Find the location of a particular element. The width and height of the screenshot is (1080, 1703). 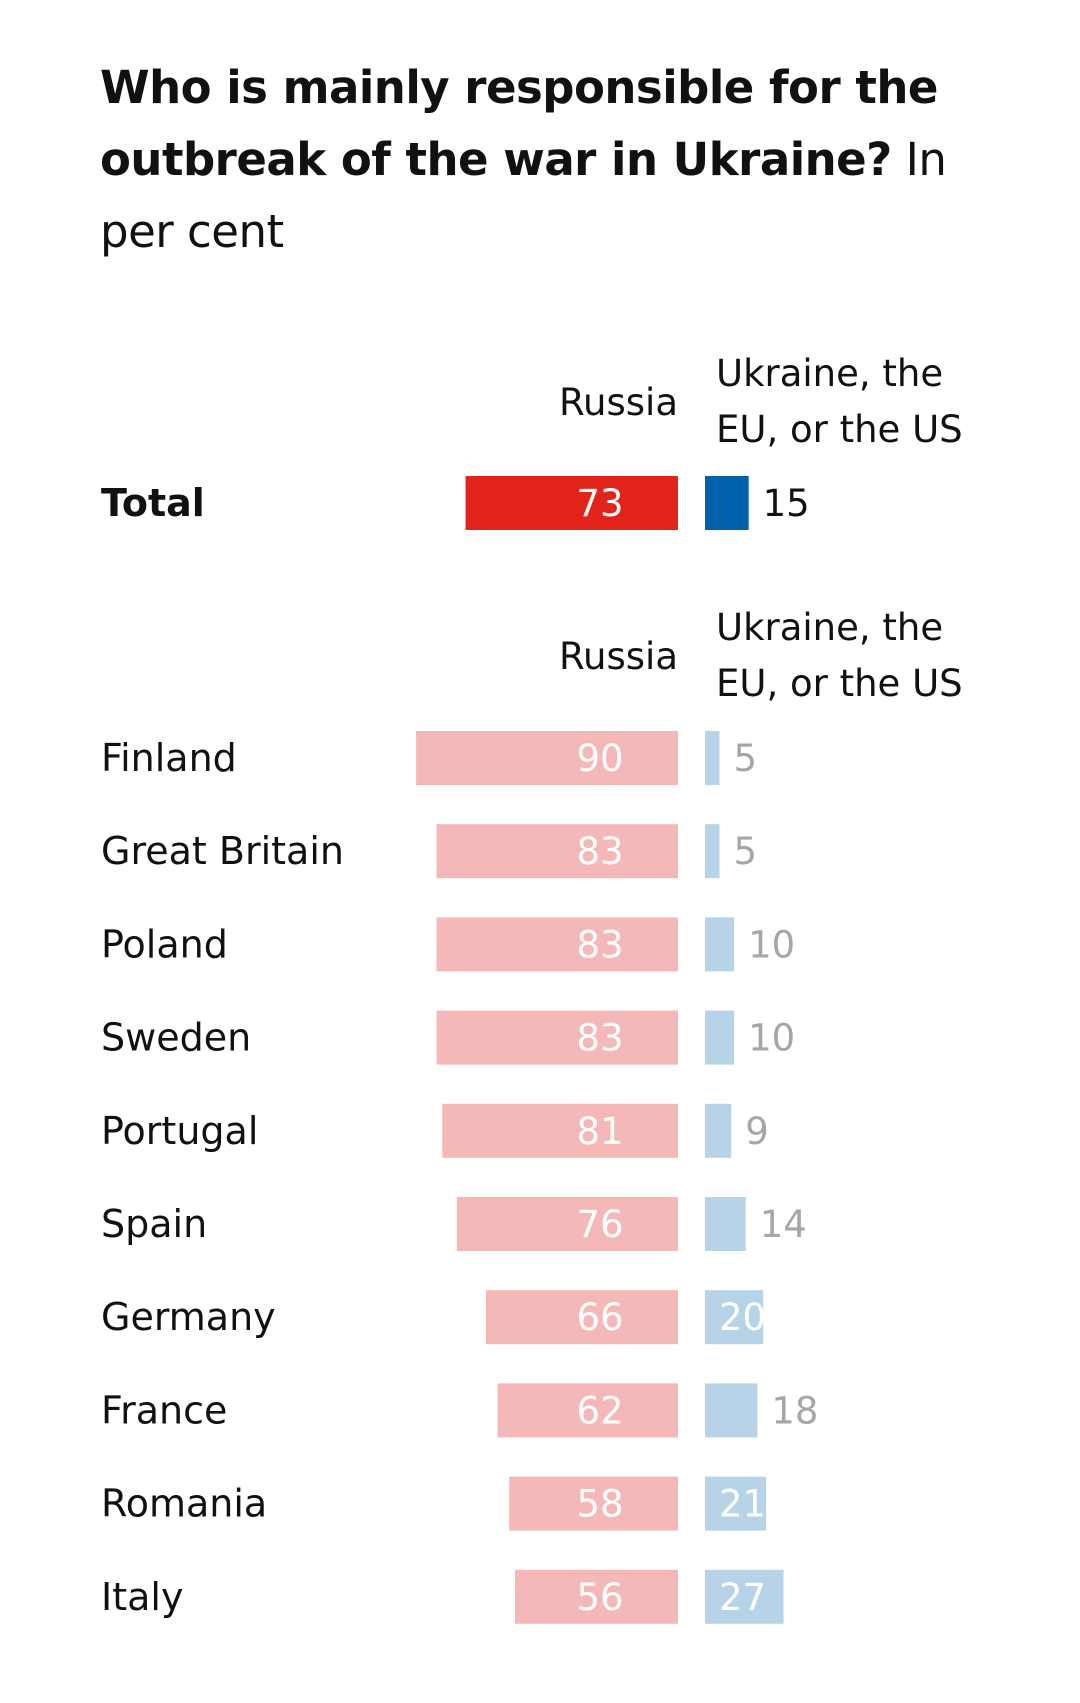

total-ukraine-value: 15 is located at coordinates (786, 503).